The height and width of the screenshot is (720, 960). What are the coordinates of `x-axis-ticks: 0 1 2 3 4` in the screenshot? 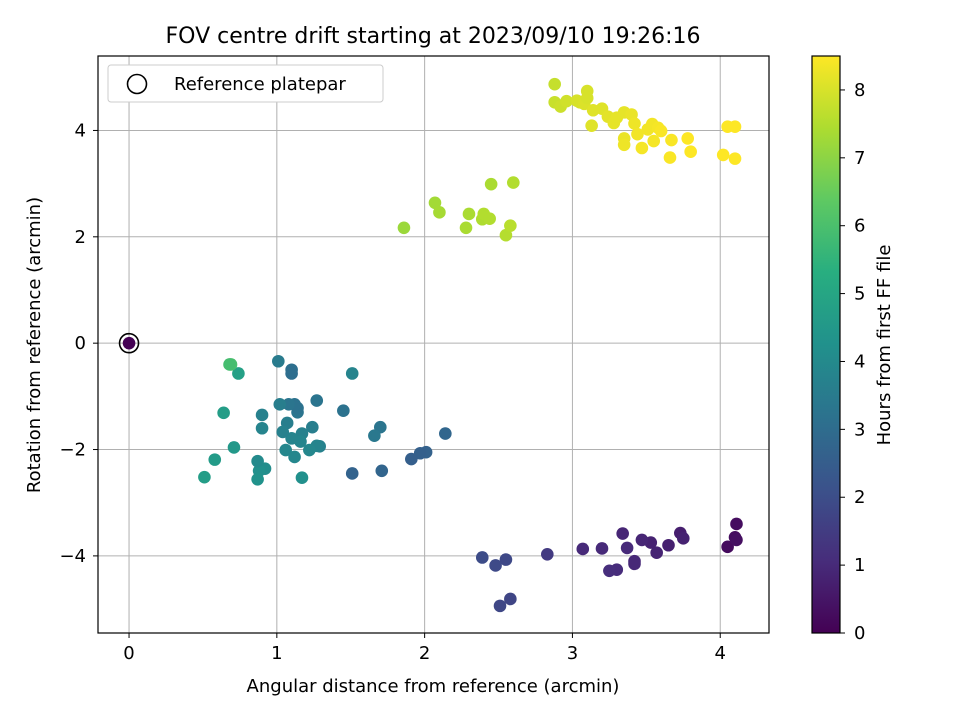 It's located at (424, 648).